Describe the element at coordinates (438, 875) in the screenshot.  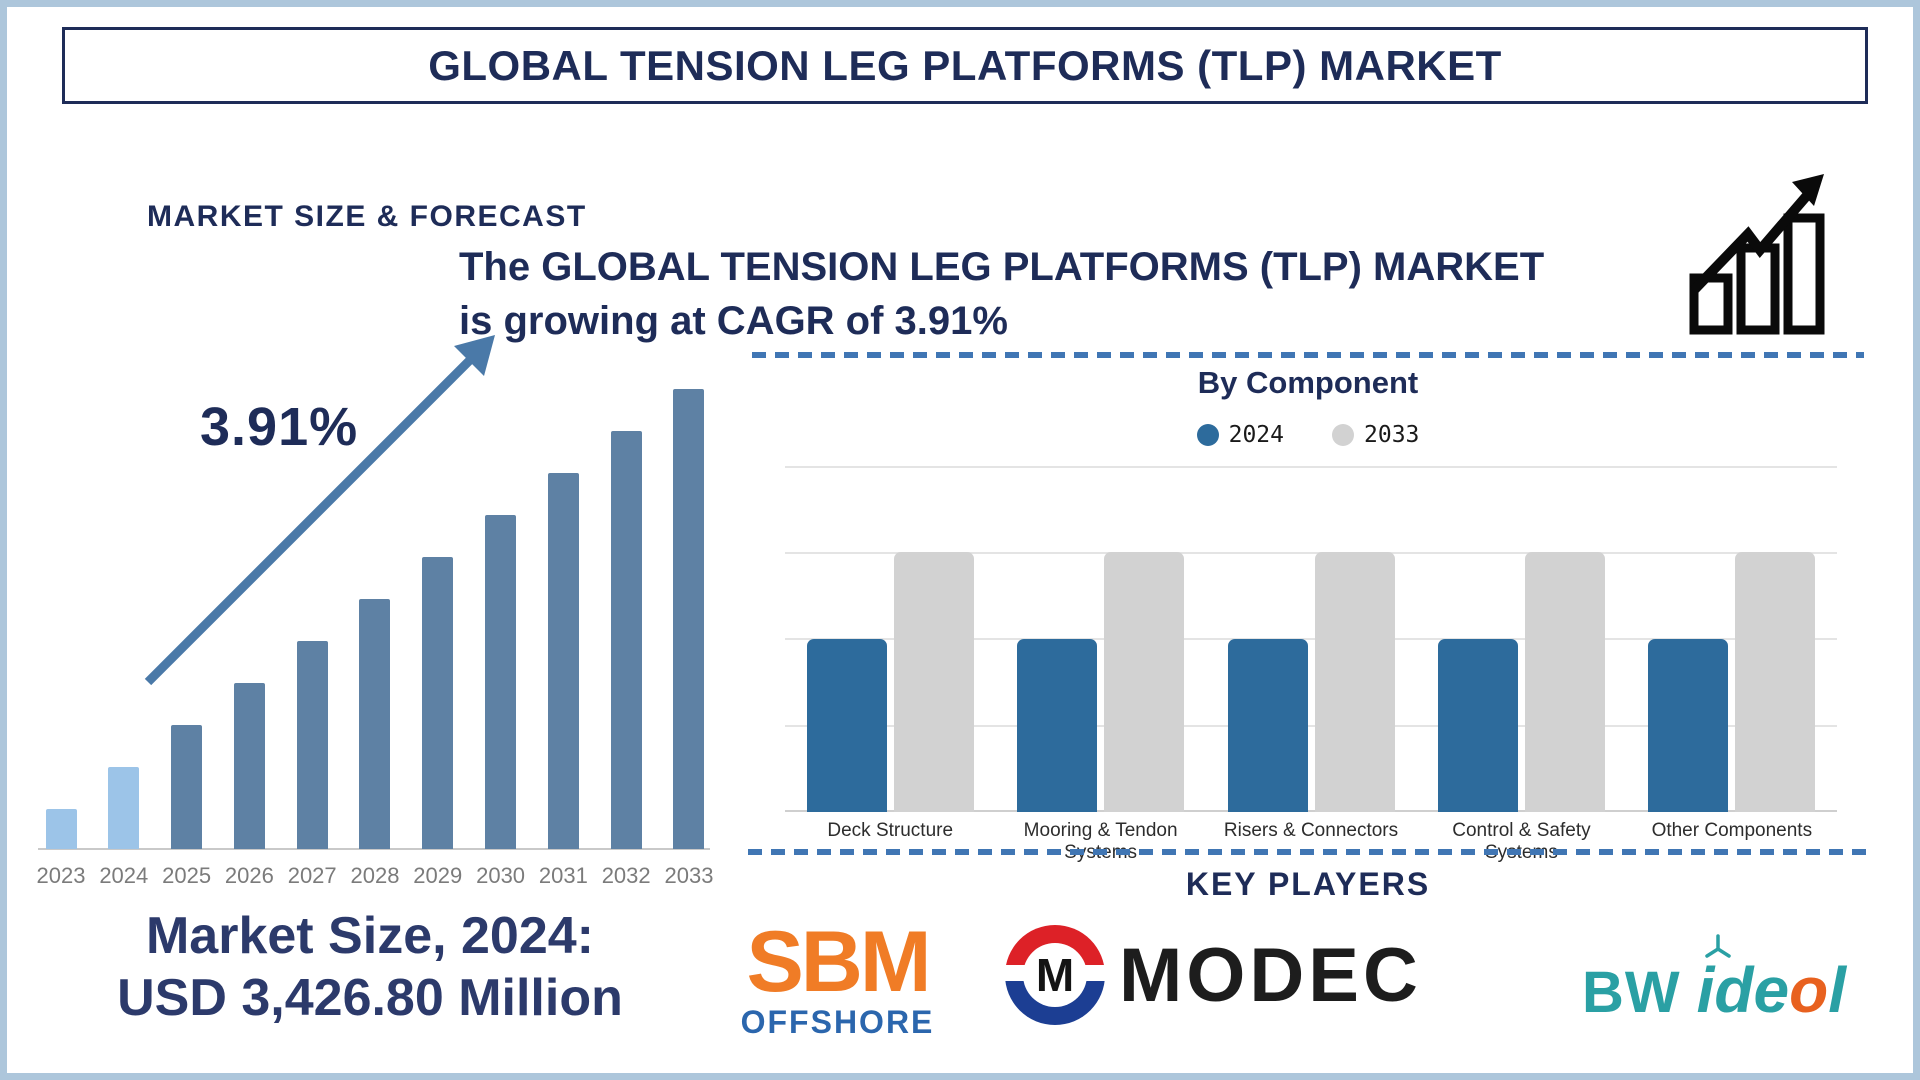
I see `forecast-year-label: 2029` at that location.